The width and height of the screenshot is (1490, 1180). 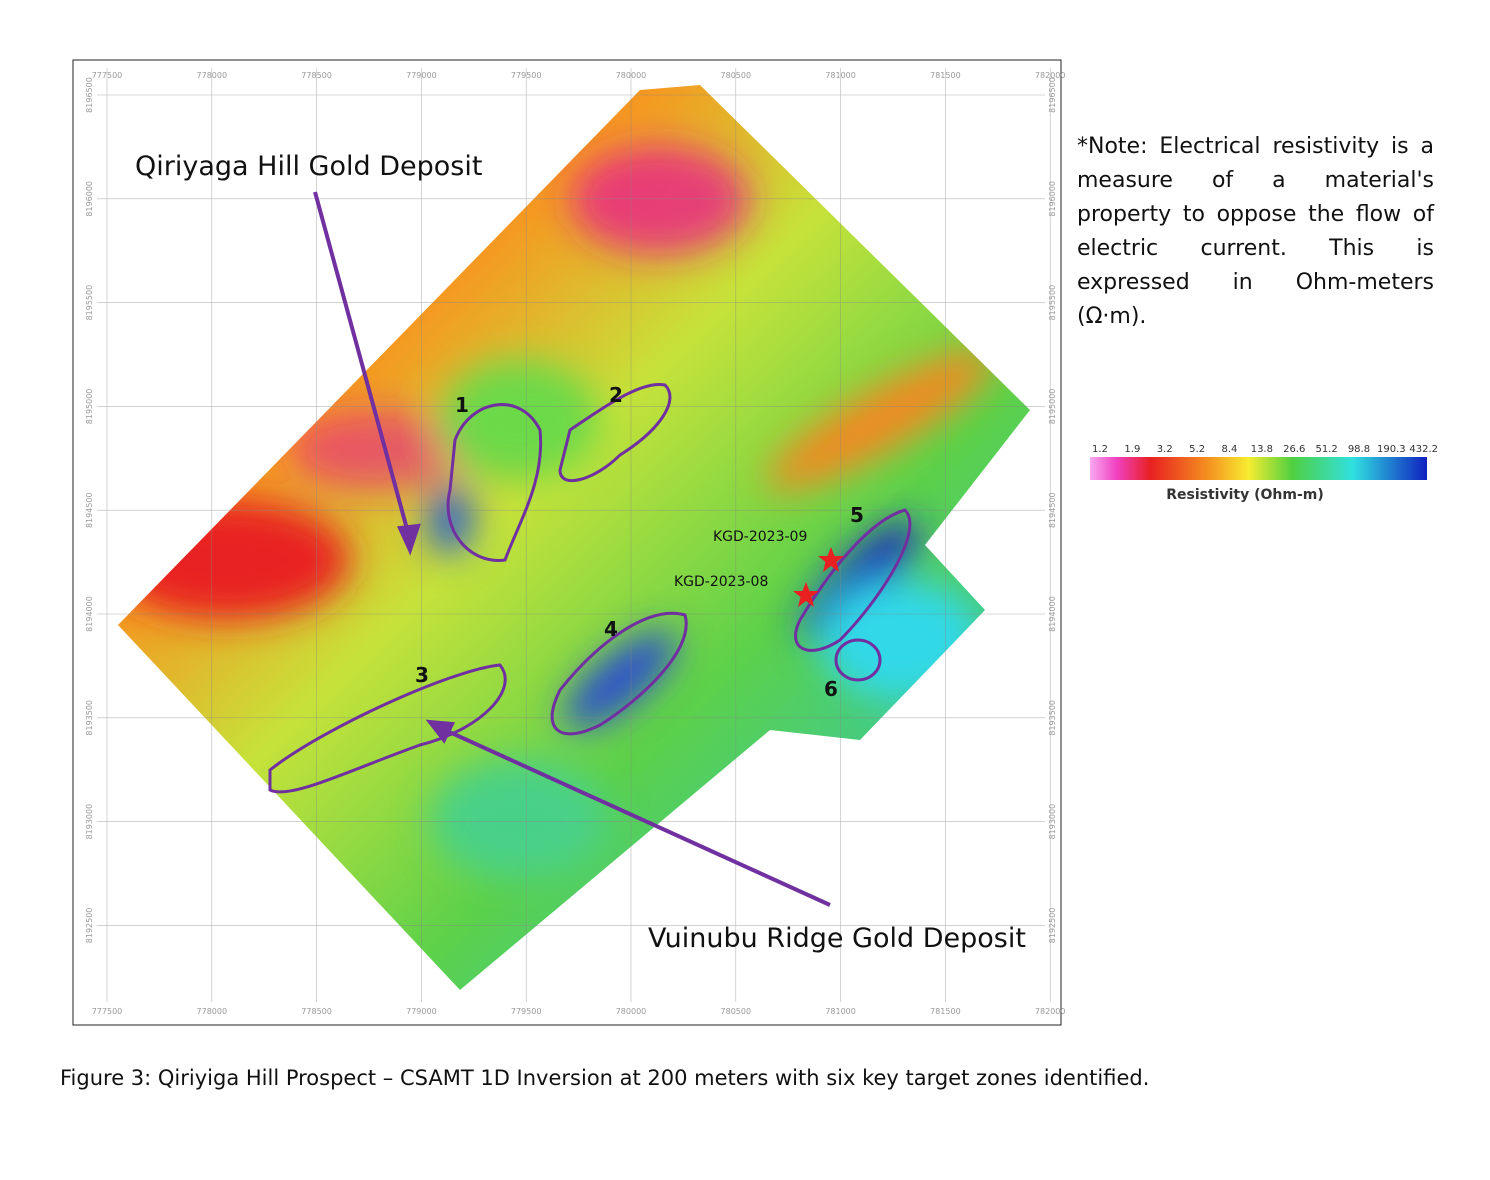 What do you see at coordinates (1230, 449) in the screenshot?
I see `legend-value: 8.4` at bounding box center [1230, 449].